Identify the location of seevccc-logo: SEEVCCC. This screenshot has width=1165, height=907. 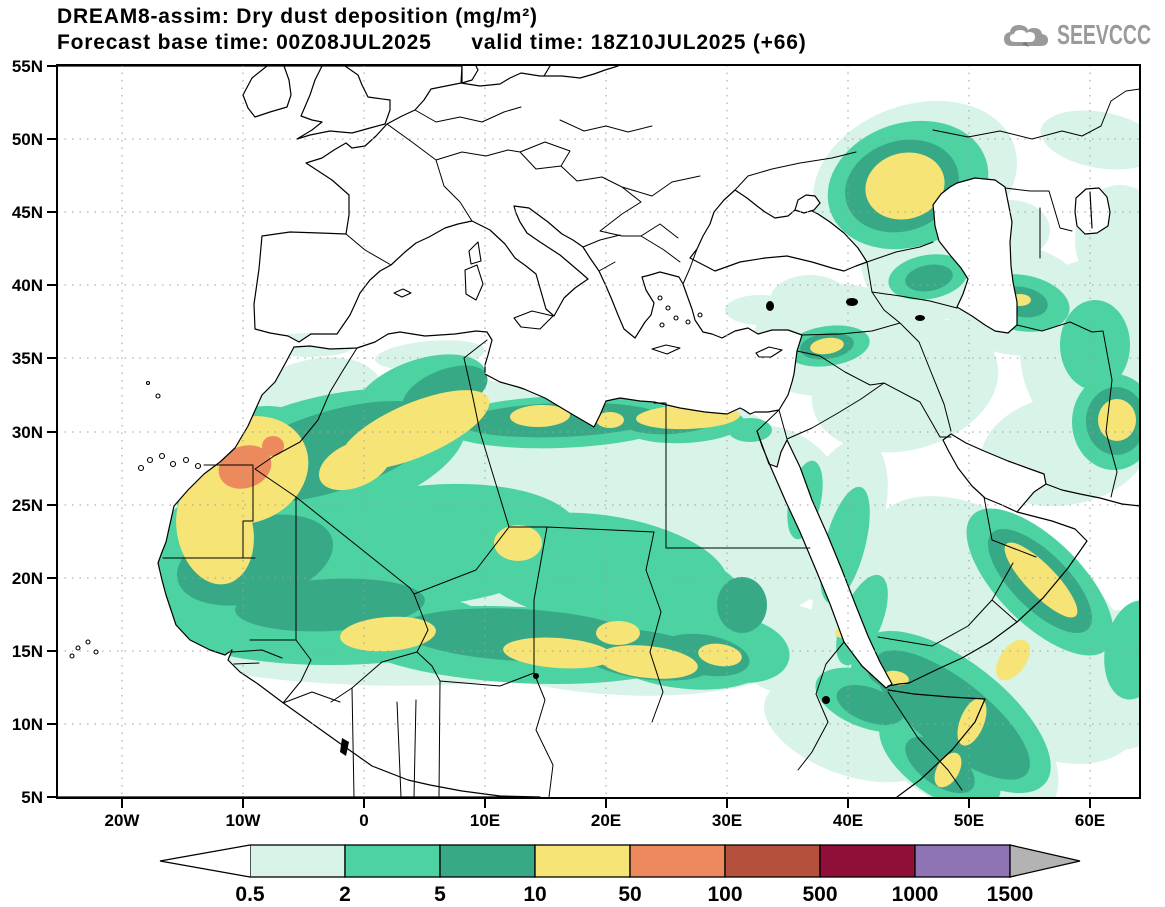
(1076, 35).